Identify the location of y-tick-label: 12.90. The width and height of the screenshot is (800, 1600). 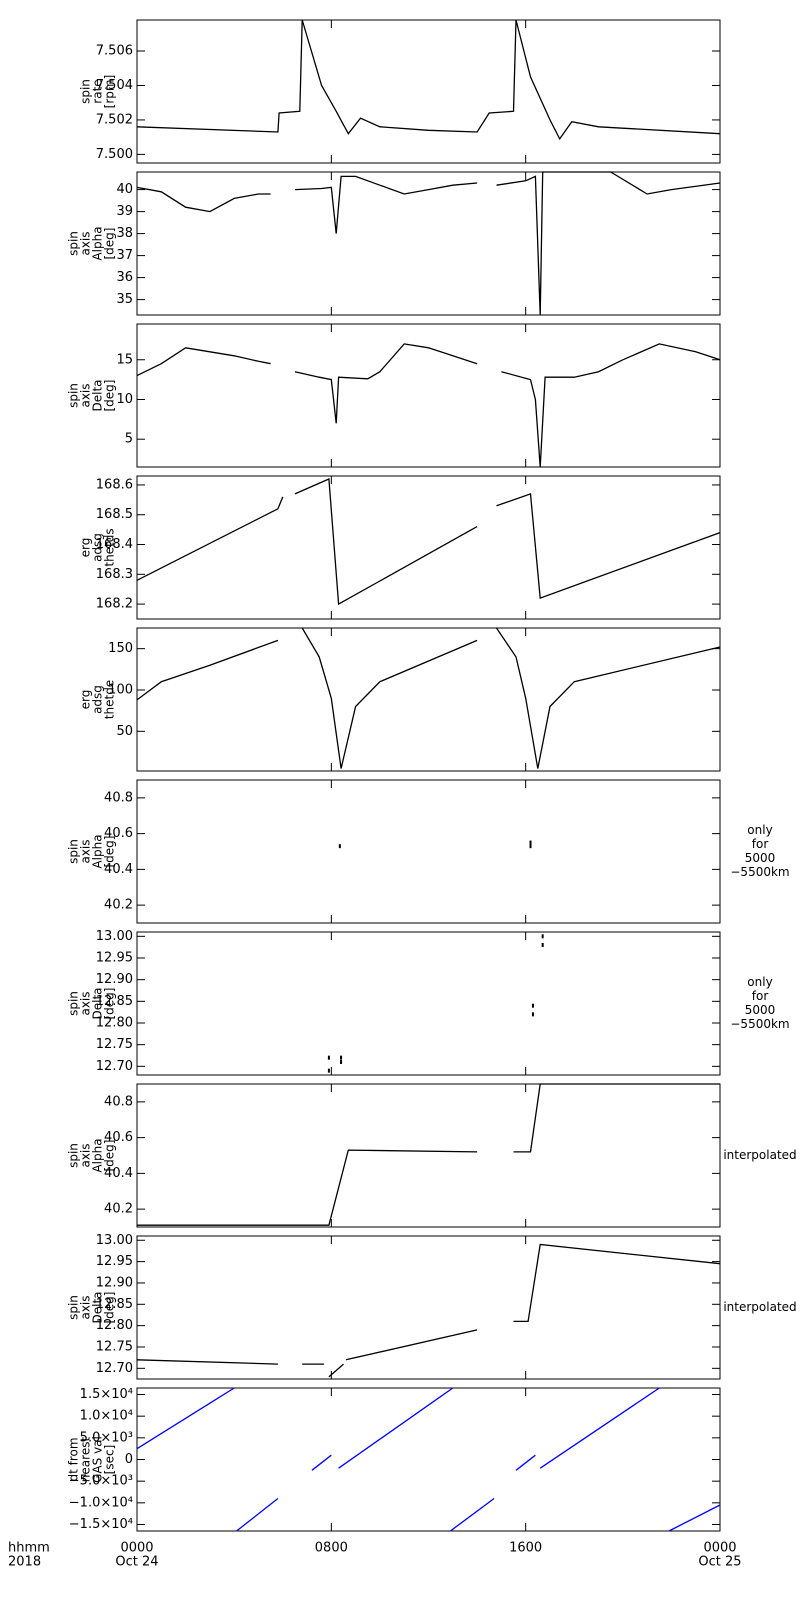
(114, 1282).